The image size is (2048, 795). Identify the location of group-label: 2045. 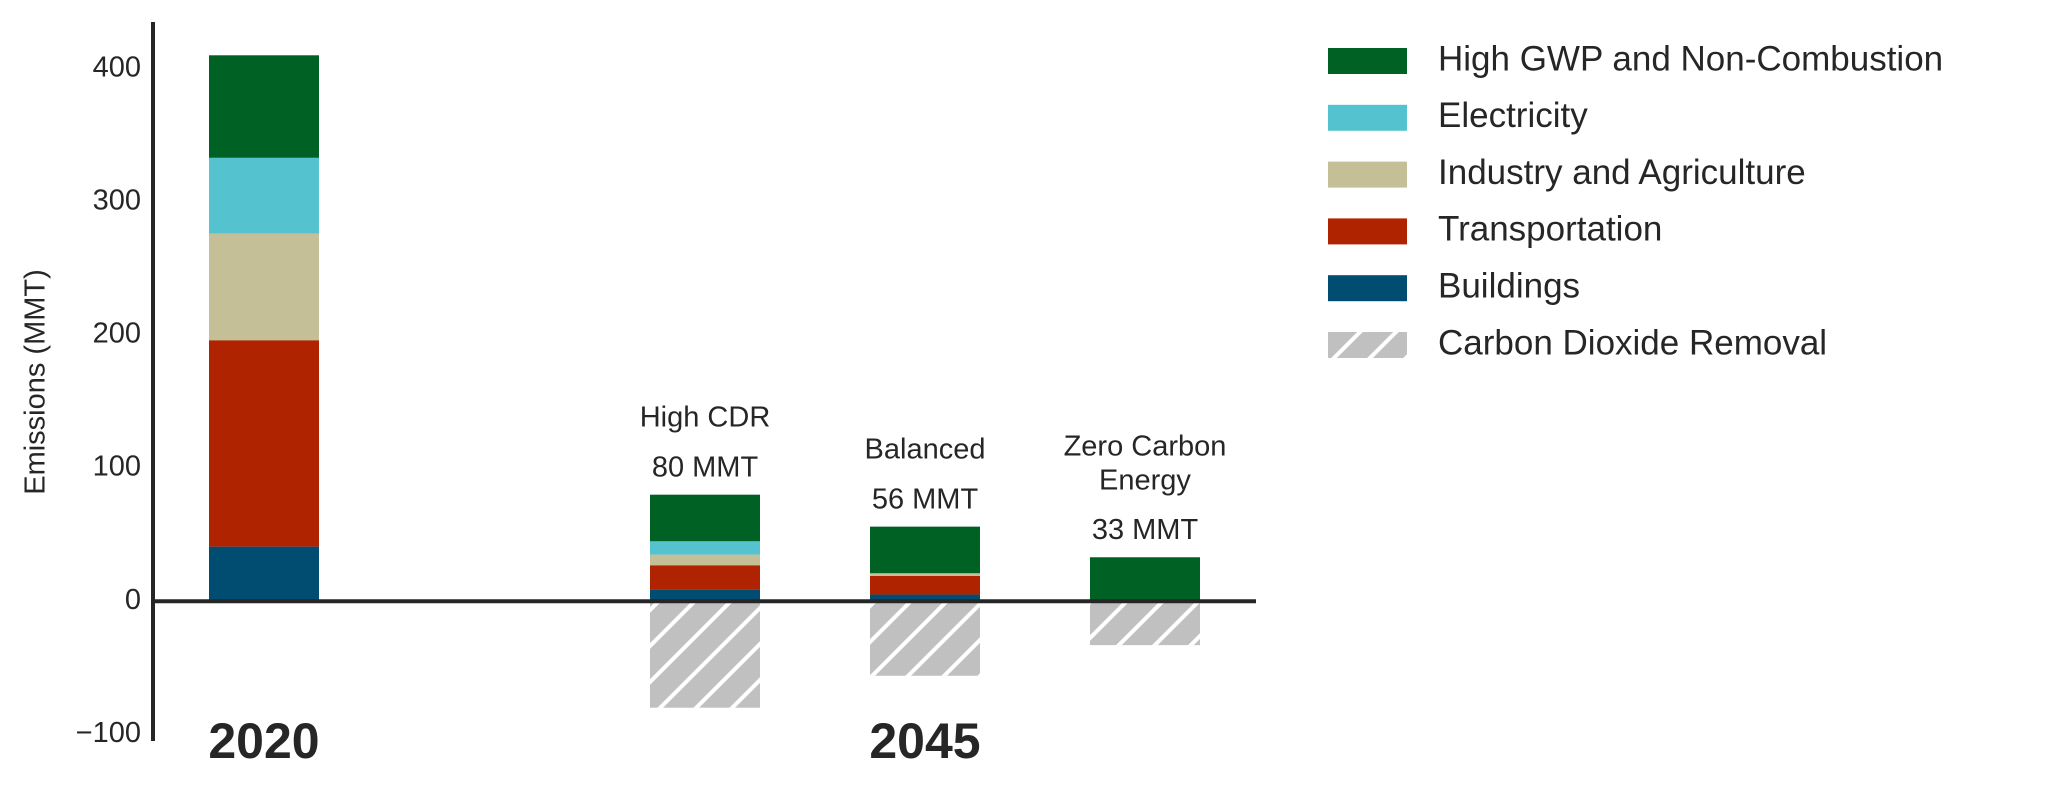
(924, 741).